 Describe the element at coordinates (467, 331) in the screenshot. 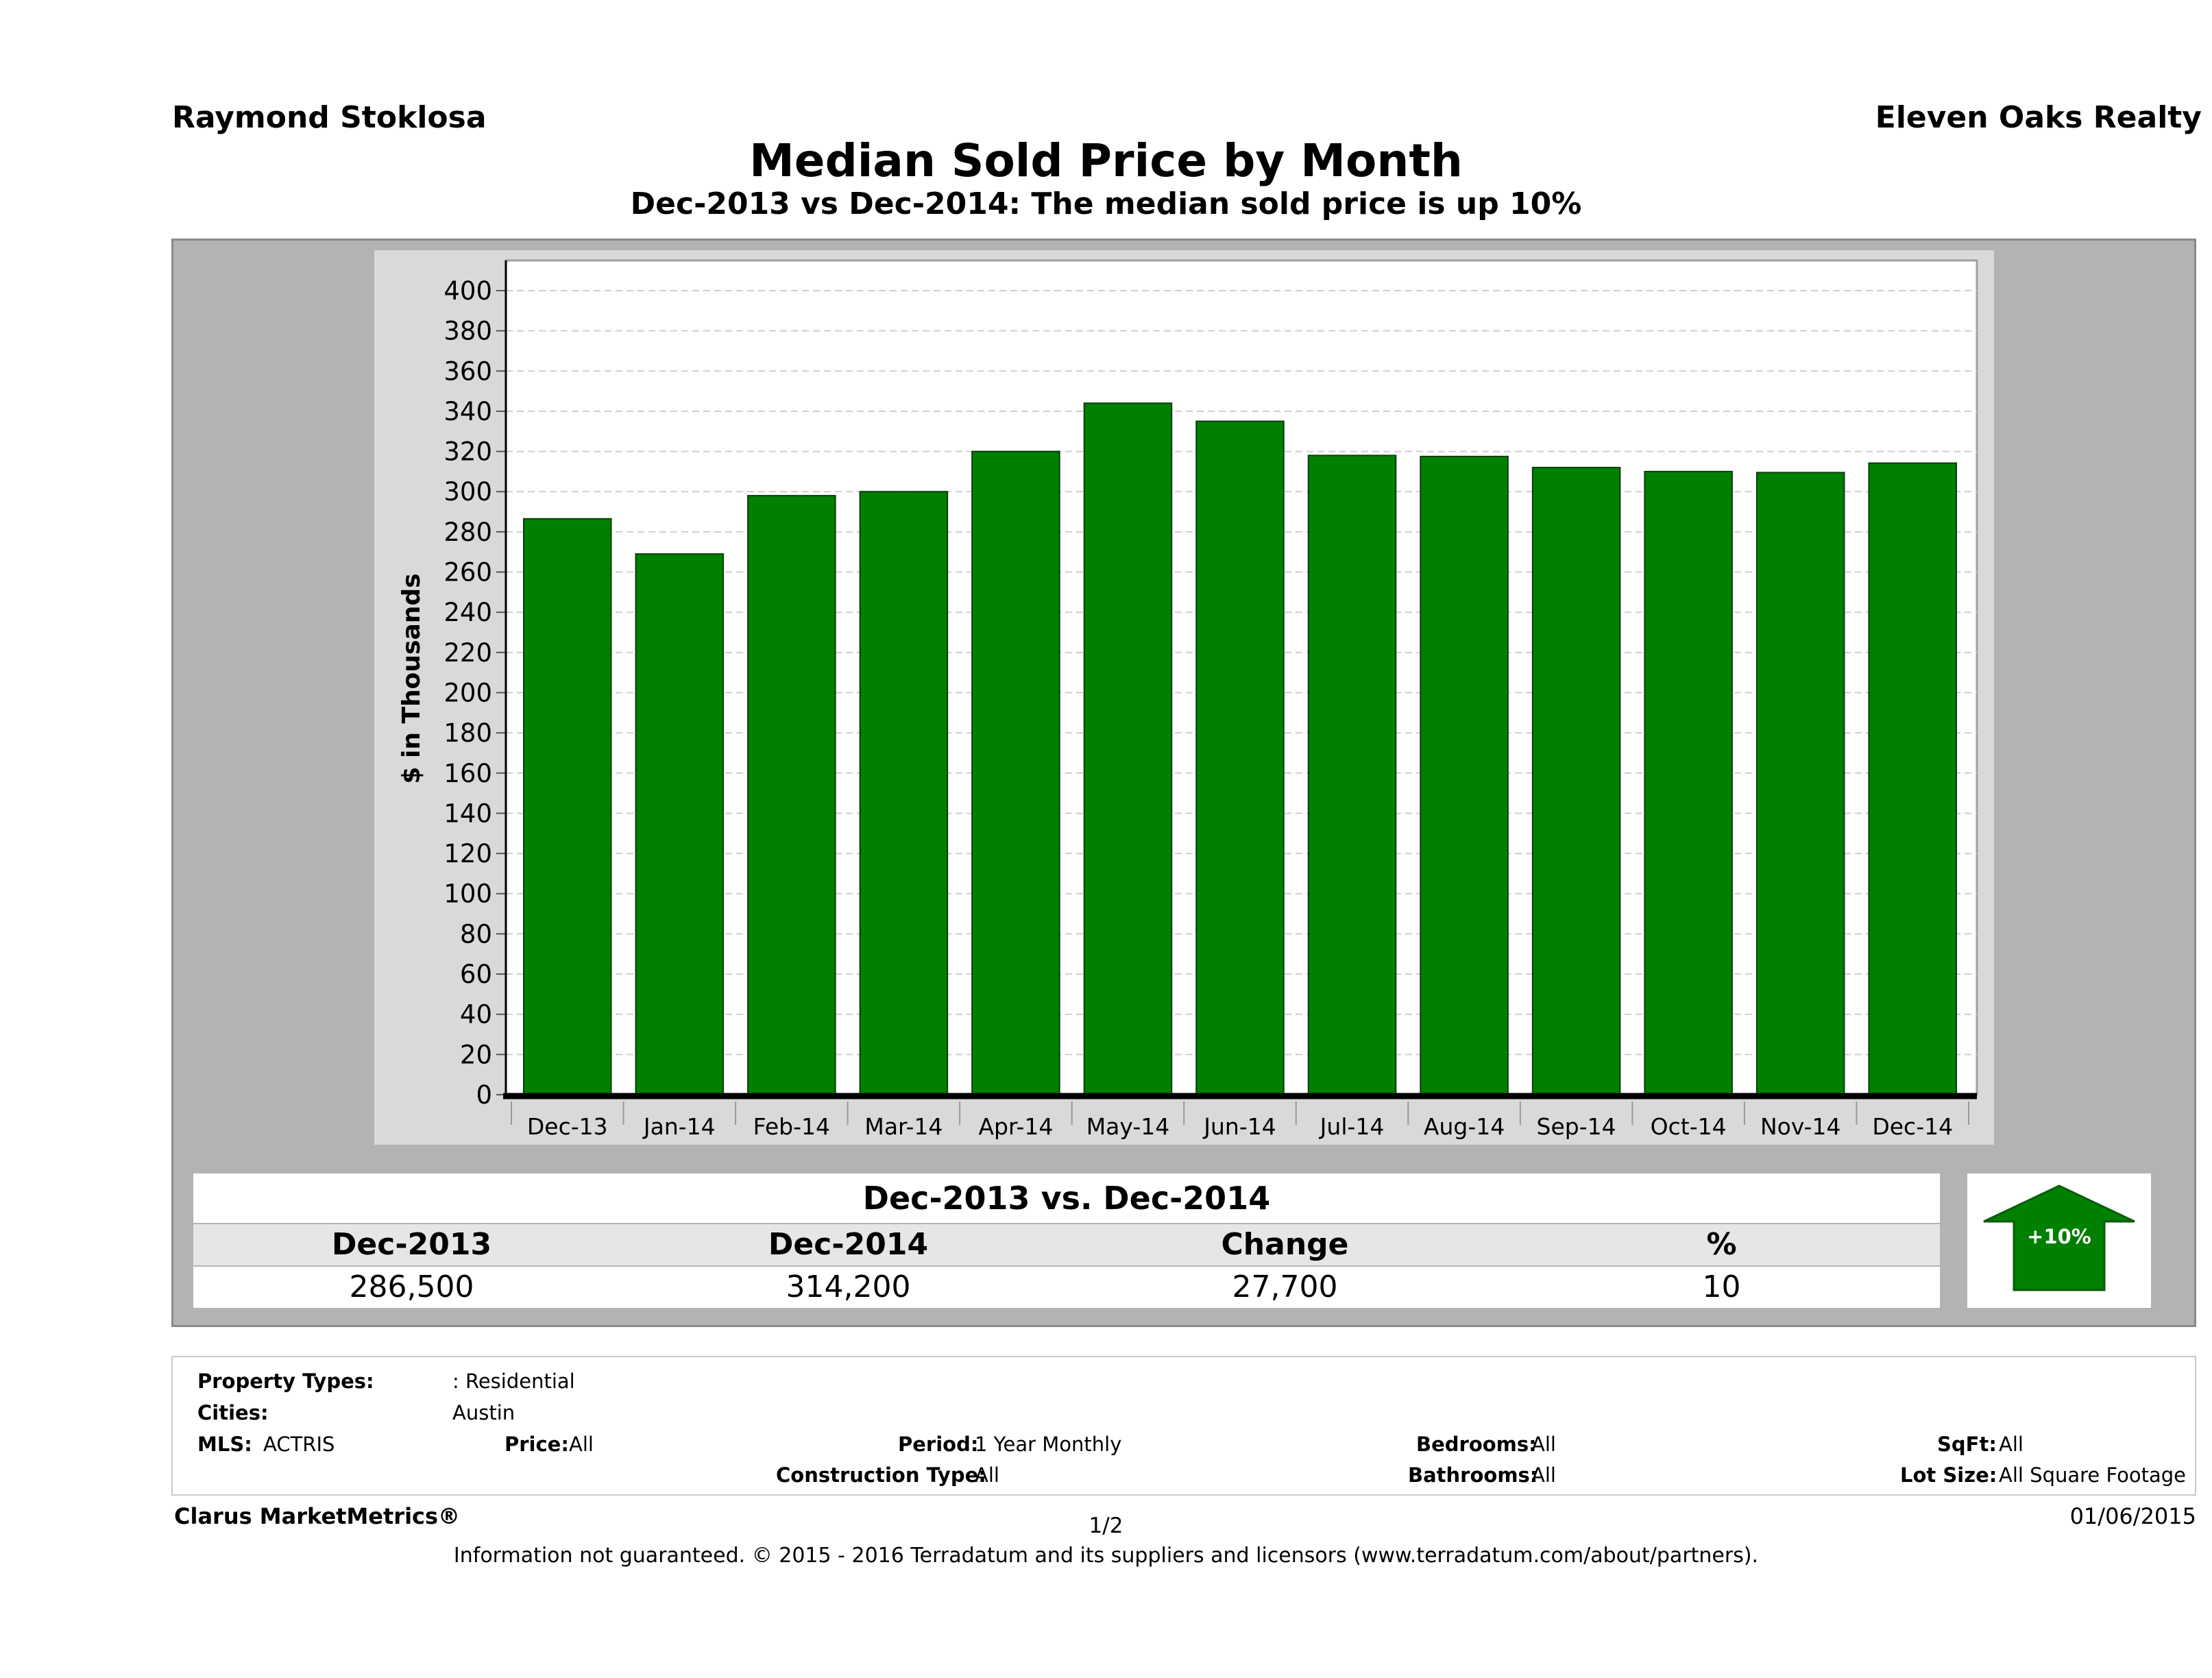

I see `y-tick-label: 380` at that location.